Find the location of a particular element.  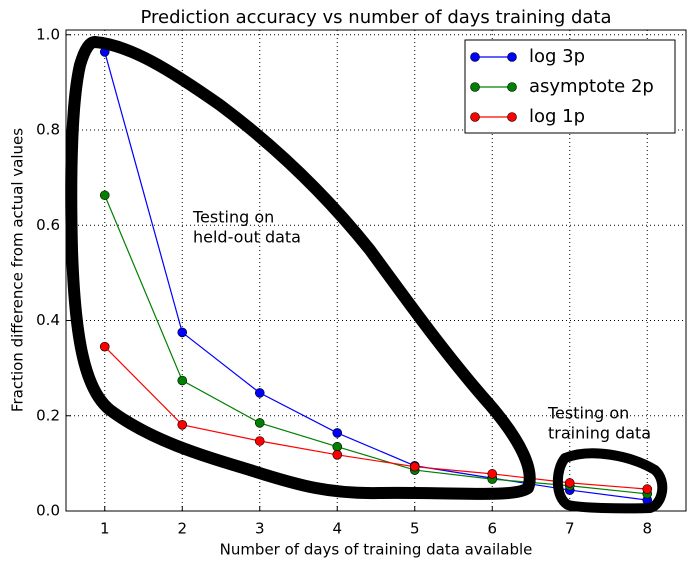

legend-label: log 1p is located at coordinates (557, 116).